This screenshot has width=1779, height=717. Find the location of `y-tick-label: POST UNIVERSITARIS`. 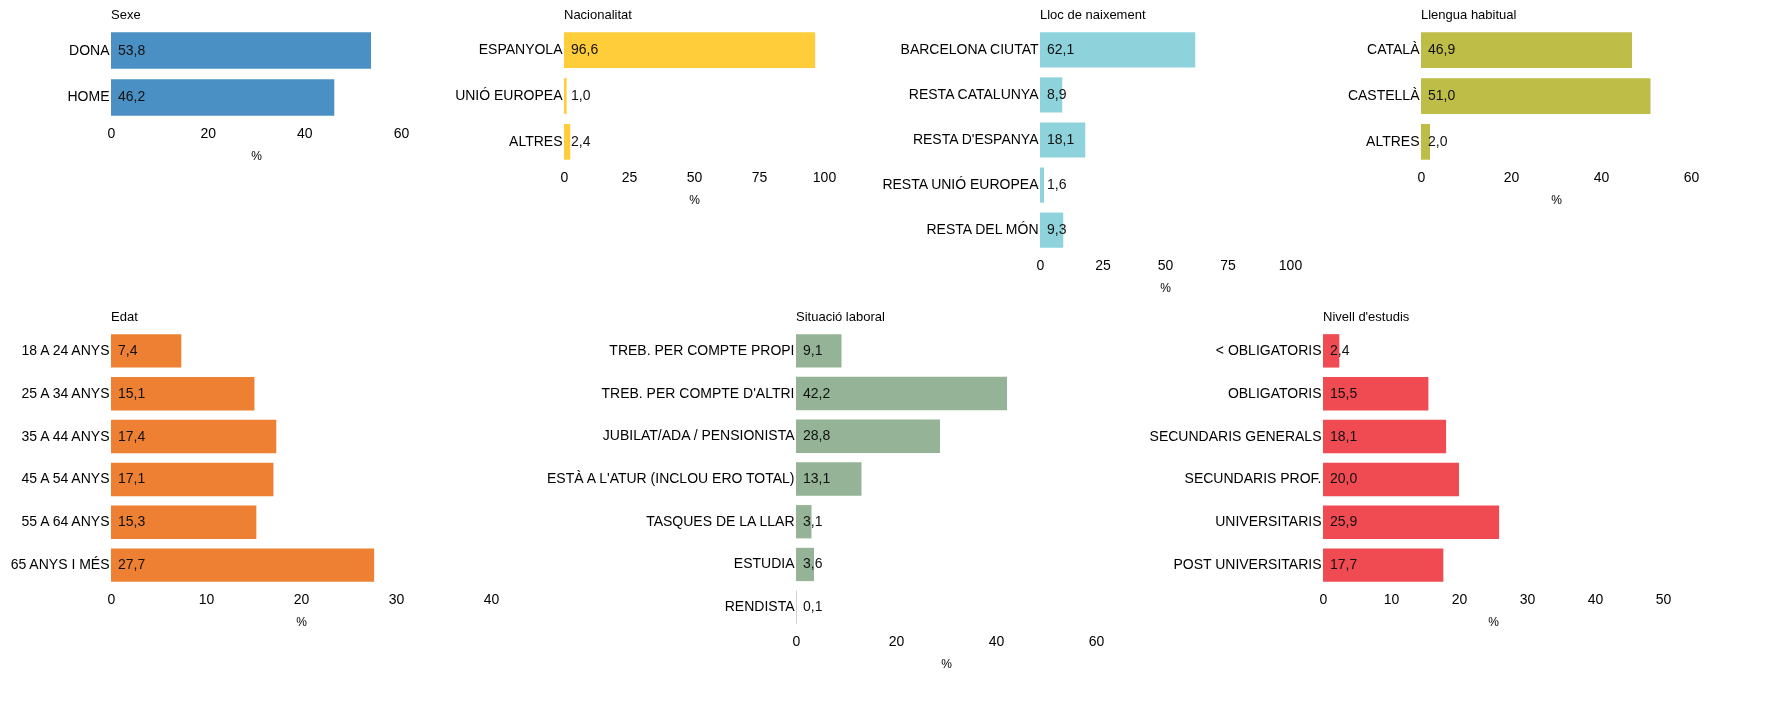

y-tick-label: POST UNIVERSITARIS is located at coordinates (1247, 564).